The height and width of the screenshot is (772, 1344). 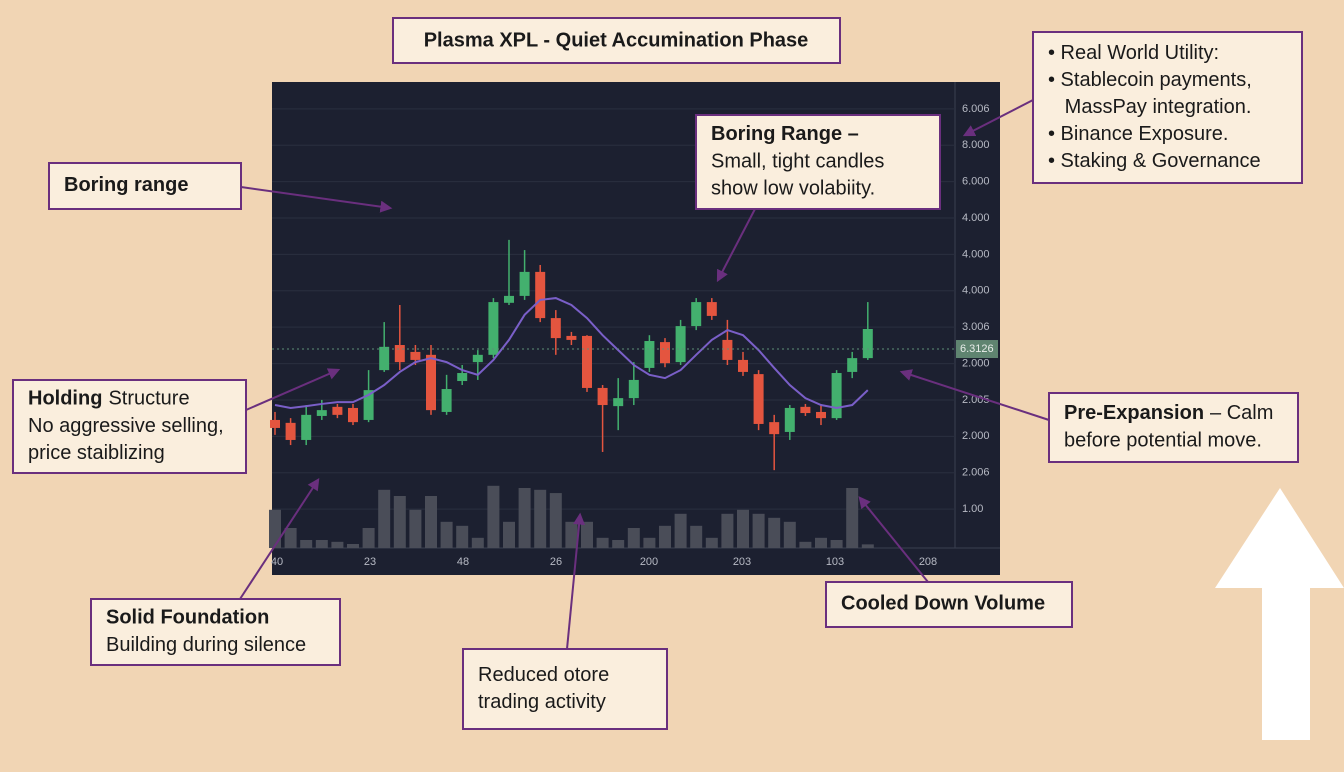 I want to click on x-tick-label: 103, so click(x=835, y=562).